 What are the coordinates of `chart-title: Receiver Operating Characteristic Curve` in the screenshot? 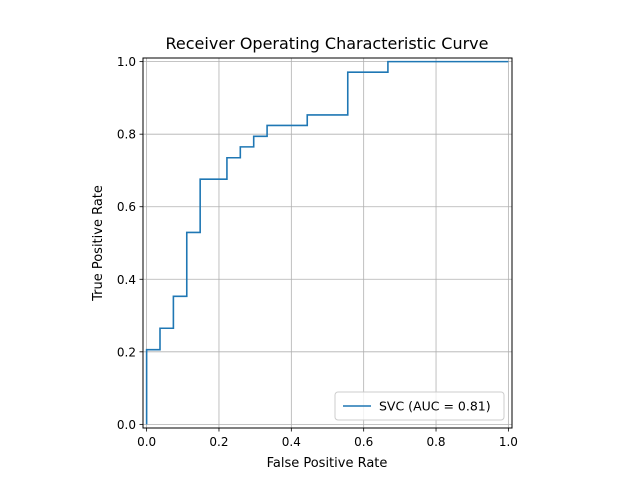 It's located at (327, 43).